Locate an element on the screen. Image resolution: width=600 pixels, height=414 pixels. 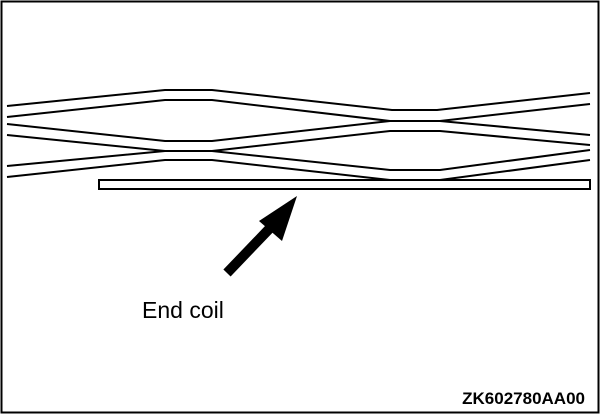
coil-wire-b-top is located at coordinates (298, 131).